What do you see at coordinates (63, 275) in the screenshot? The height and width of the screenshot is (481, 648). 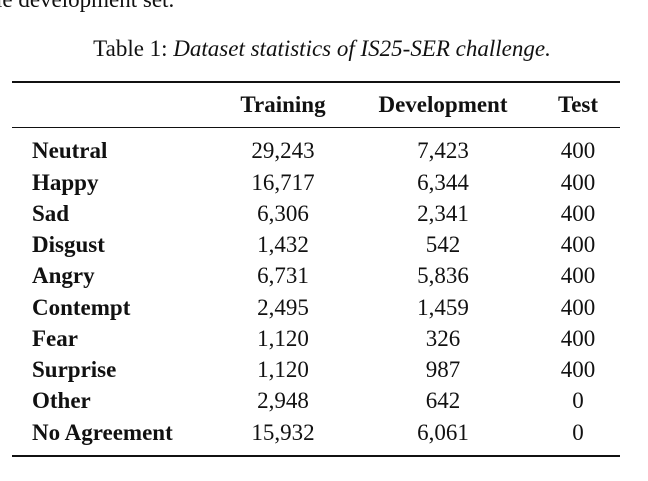 I see `row-label: Angry` at bounding box center [63, 275].